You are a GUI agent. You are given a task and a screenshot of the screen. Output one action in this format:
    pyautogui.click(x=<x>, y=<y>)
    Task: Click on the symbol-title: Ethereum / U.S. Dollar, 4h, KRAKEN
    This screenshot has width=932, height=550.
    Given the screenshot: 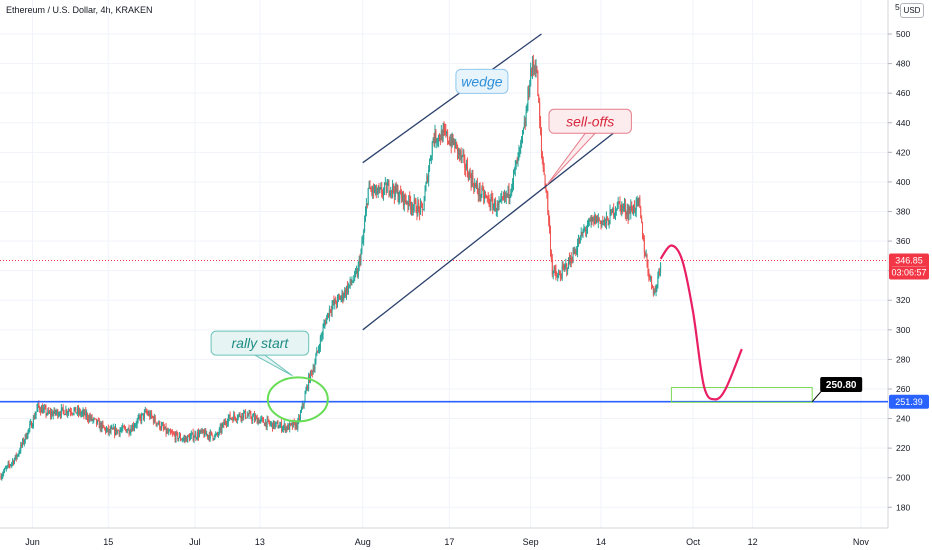 What is the action you would take?
    pyautogui.click(x=79, y=10)
    